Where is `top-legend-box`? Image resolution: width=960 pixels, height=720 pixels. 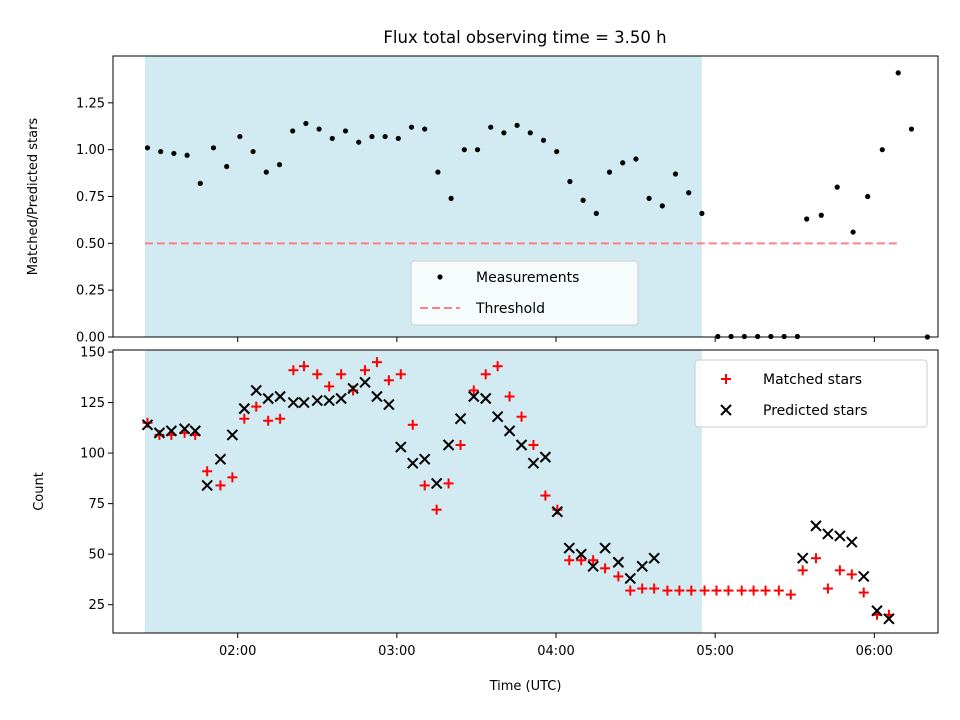 top-legend-box is located at coordinates (524, 293).